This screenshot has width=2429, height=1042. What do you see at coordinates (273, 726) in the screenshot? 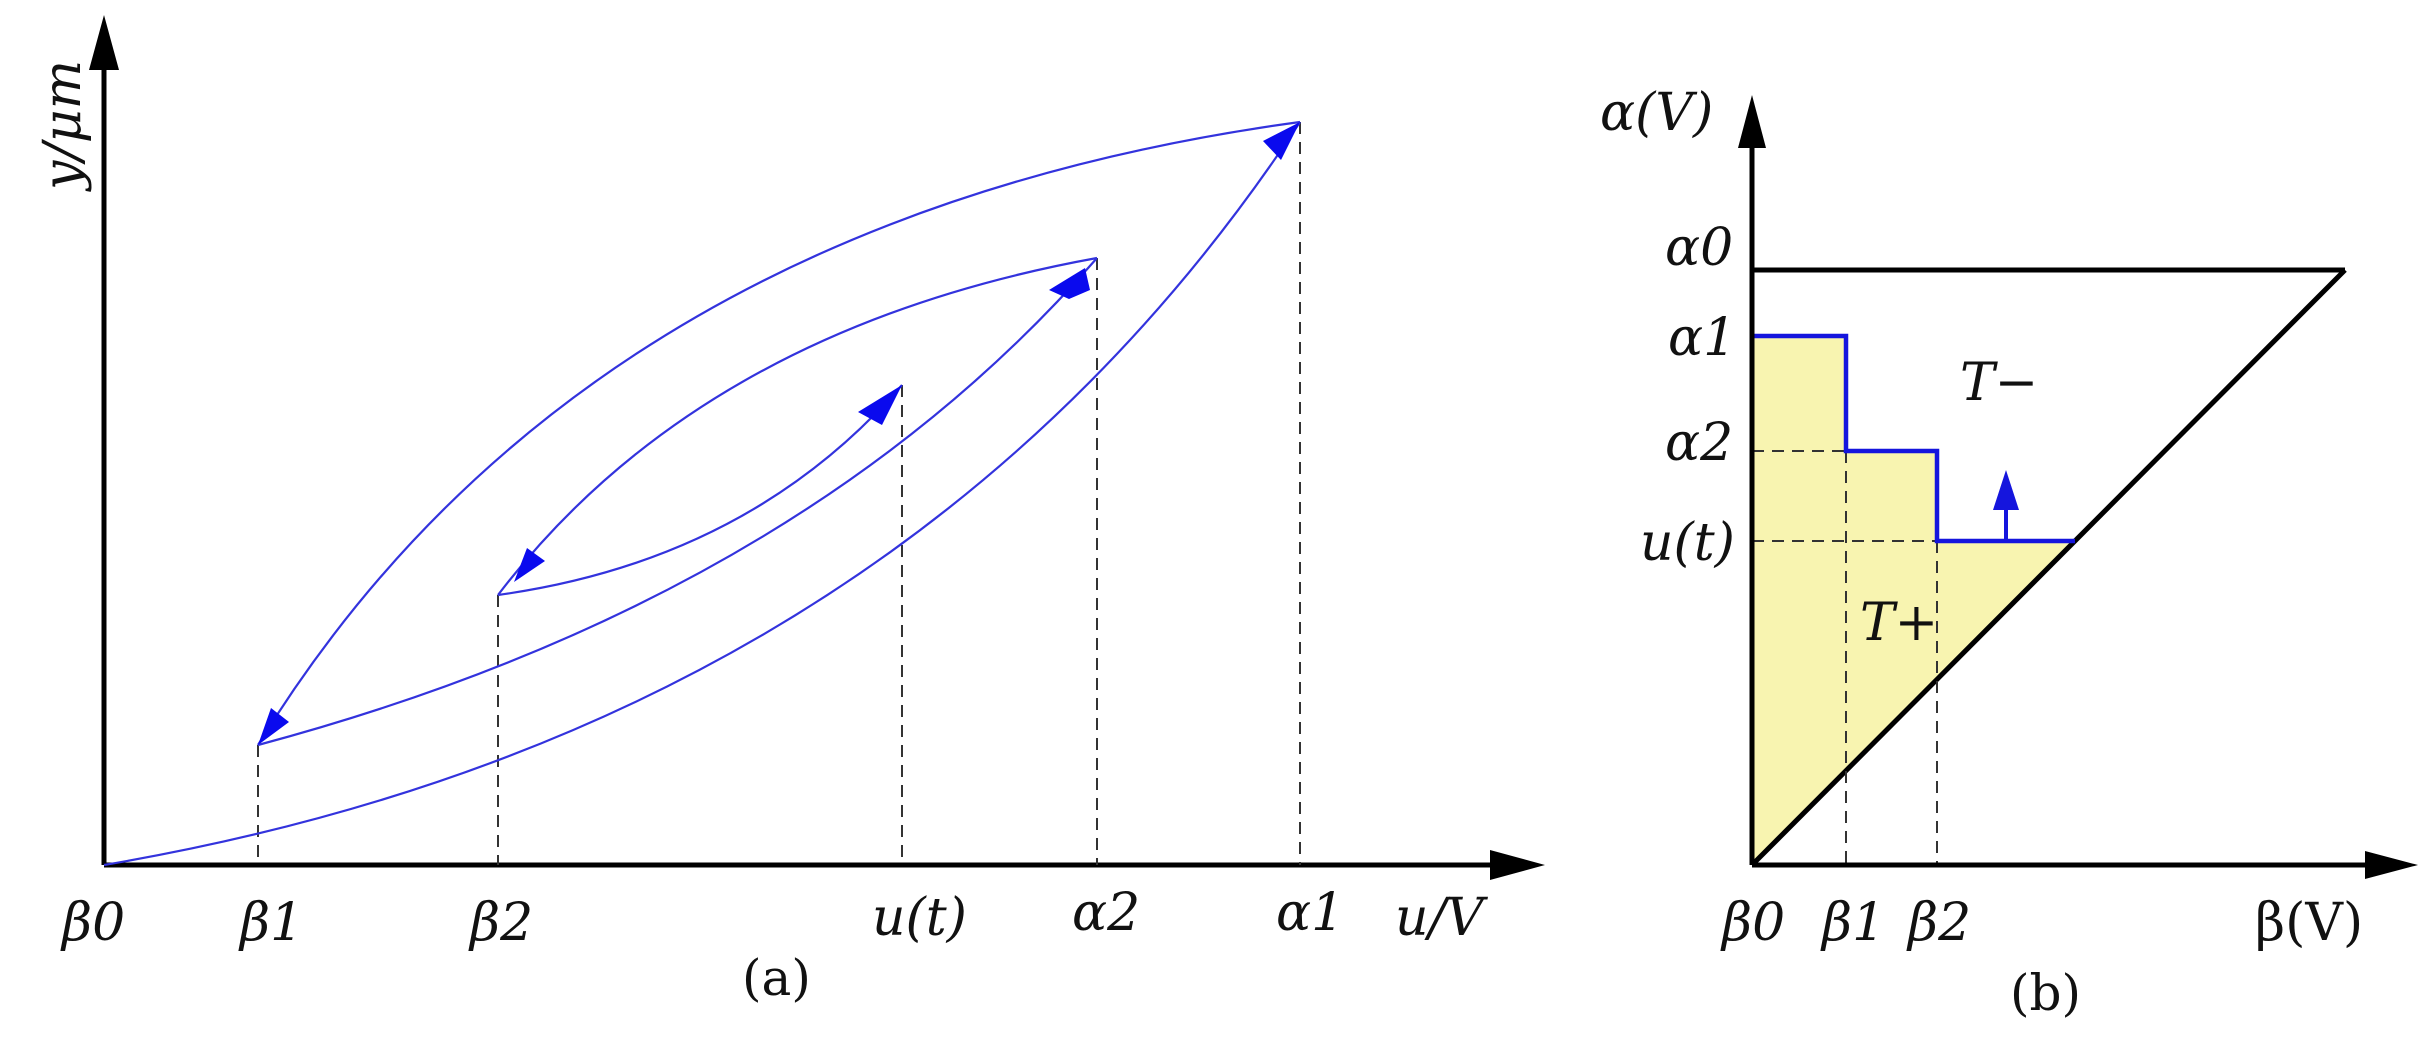
I see `arrow-to-beta1` at bounding box center [273, 726].